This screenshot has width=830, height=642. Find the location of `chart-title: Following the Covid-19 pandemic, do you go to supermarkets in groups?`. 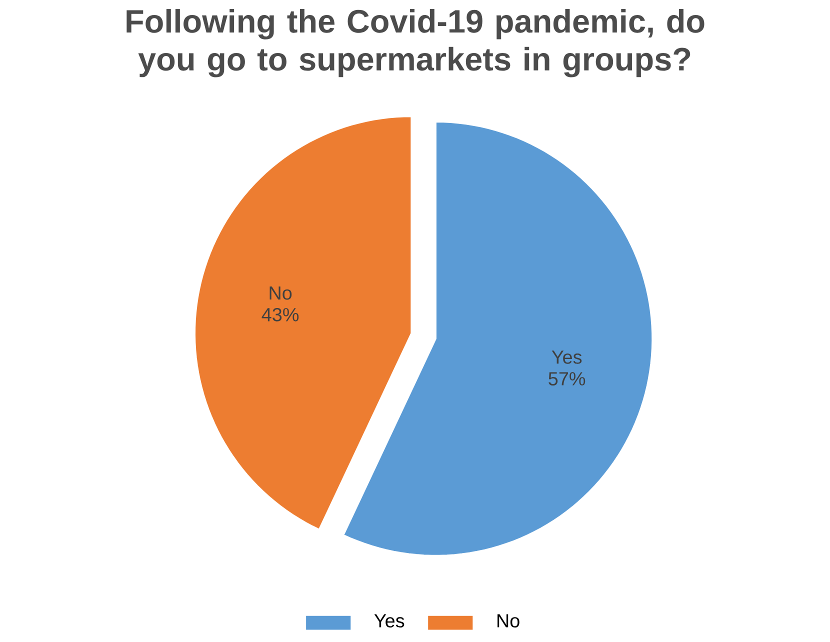

chart-title: Following the Covid-19 pandemic, do you go to supermarkets in groups? is located at coordinates (415, 43).